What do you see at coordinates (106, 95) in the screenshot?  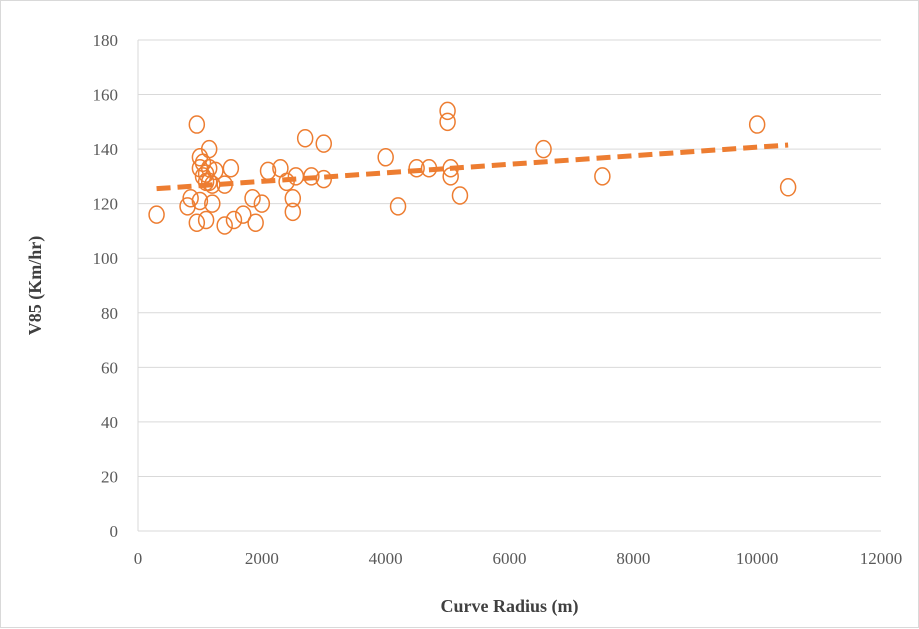 I see `y-tick-label: 160` at bounding box center [106, 95].